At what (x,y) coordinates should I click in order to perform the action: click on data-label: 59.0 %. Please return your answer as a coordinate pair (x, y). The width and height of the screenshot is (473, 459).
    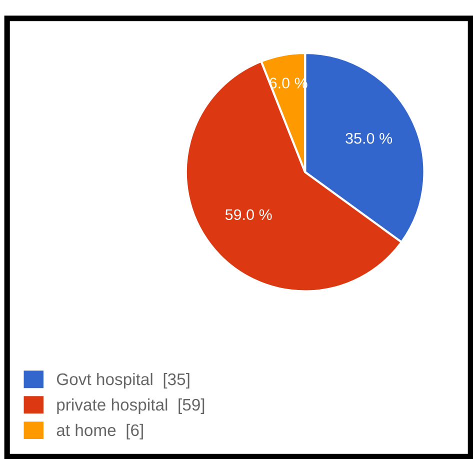
    Looking at the image, I should click on (248, 214).